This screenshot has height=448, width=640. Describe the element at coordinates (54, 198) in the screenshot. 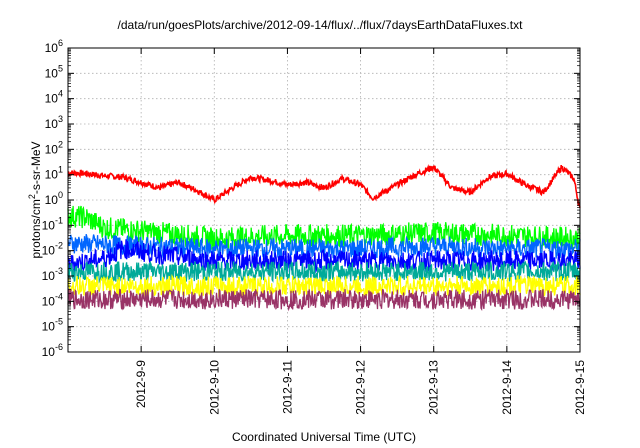

I see `y-tick-label: 10⁰` at that location.